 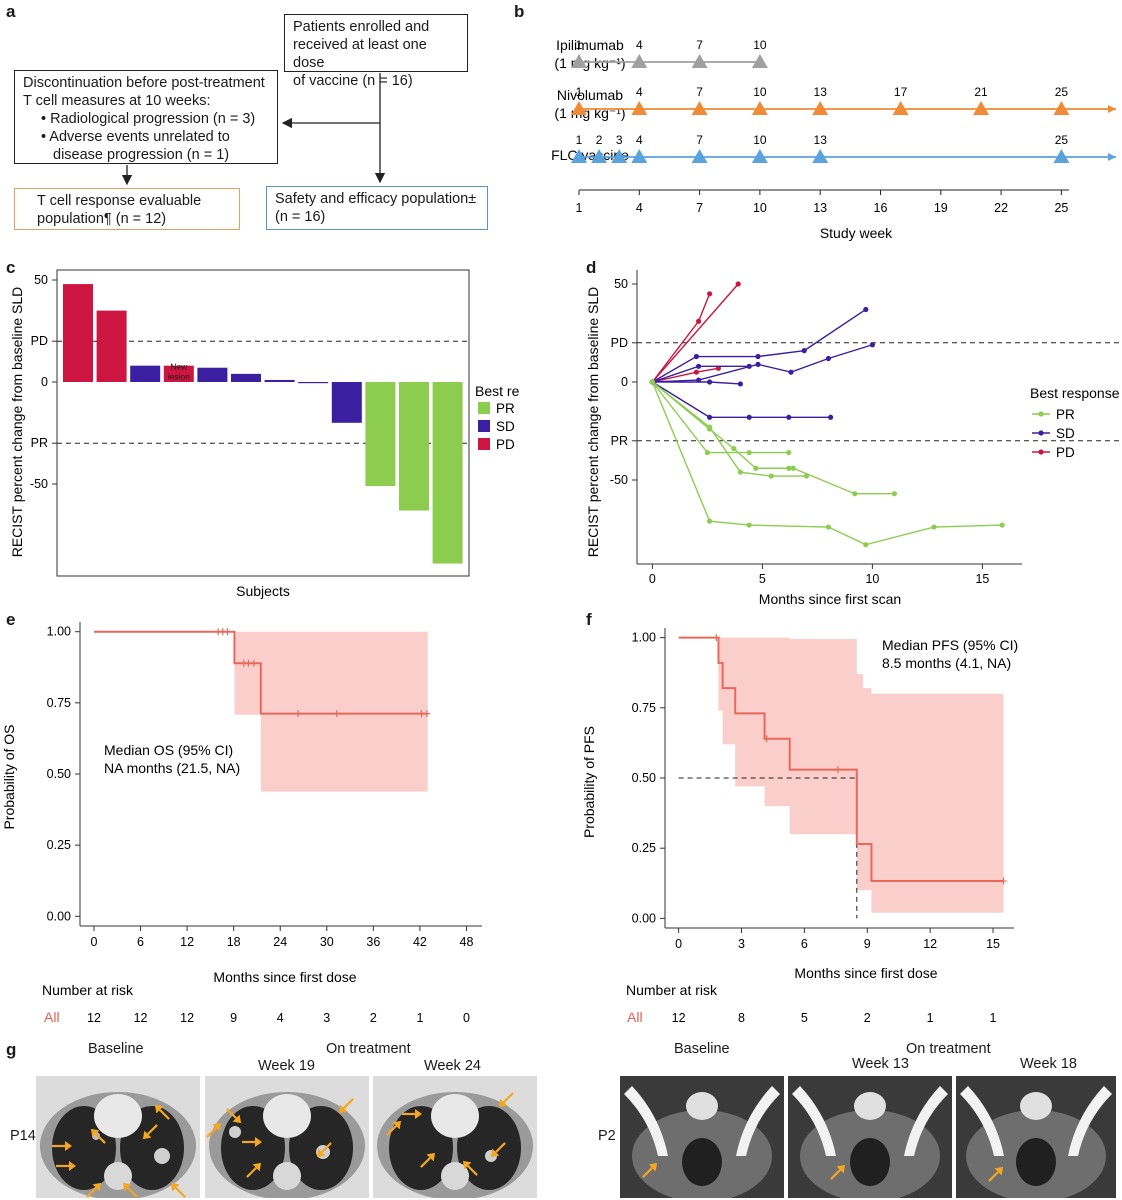 What do you see at coordinates (234, 942) in the screenshot?
I see `chart-e-xtick-label-3: 18` at bounding box center [234, 942].